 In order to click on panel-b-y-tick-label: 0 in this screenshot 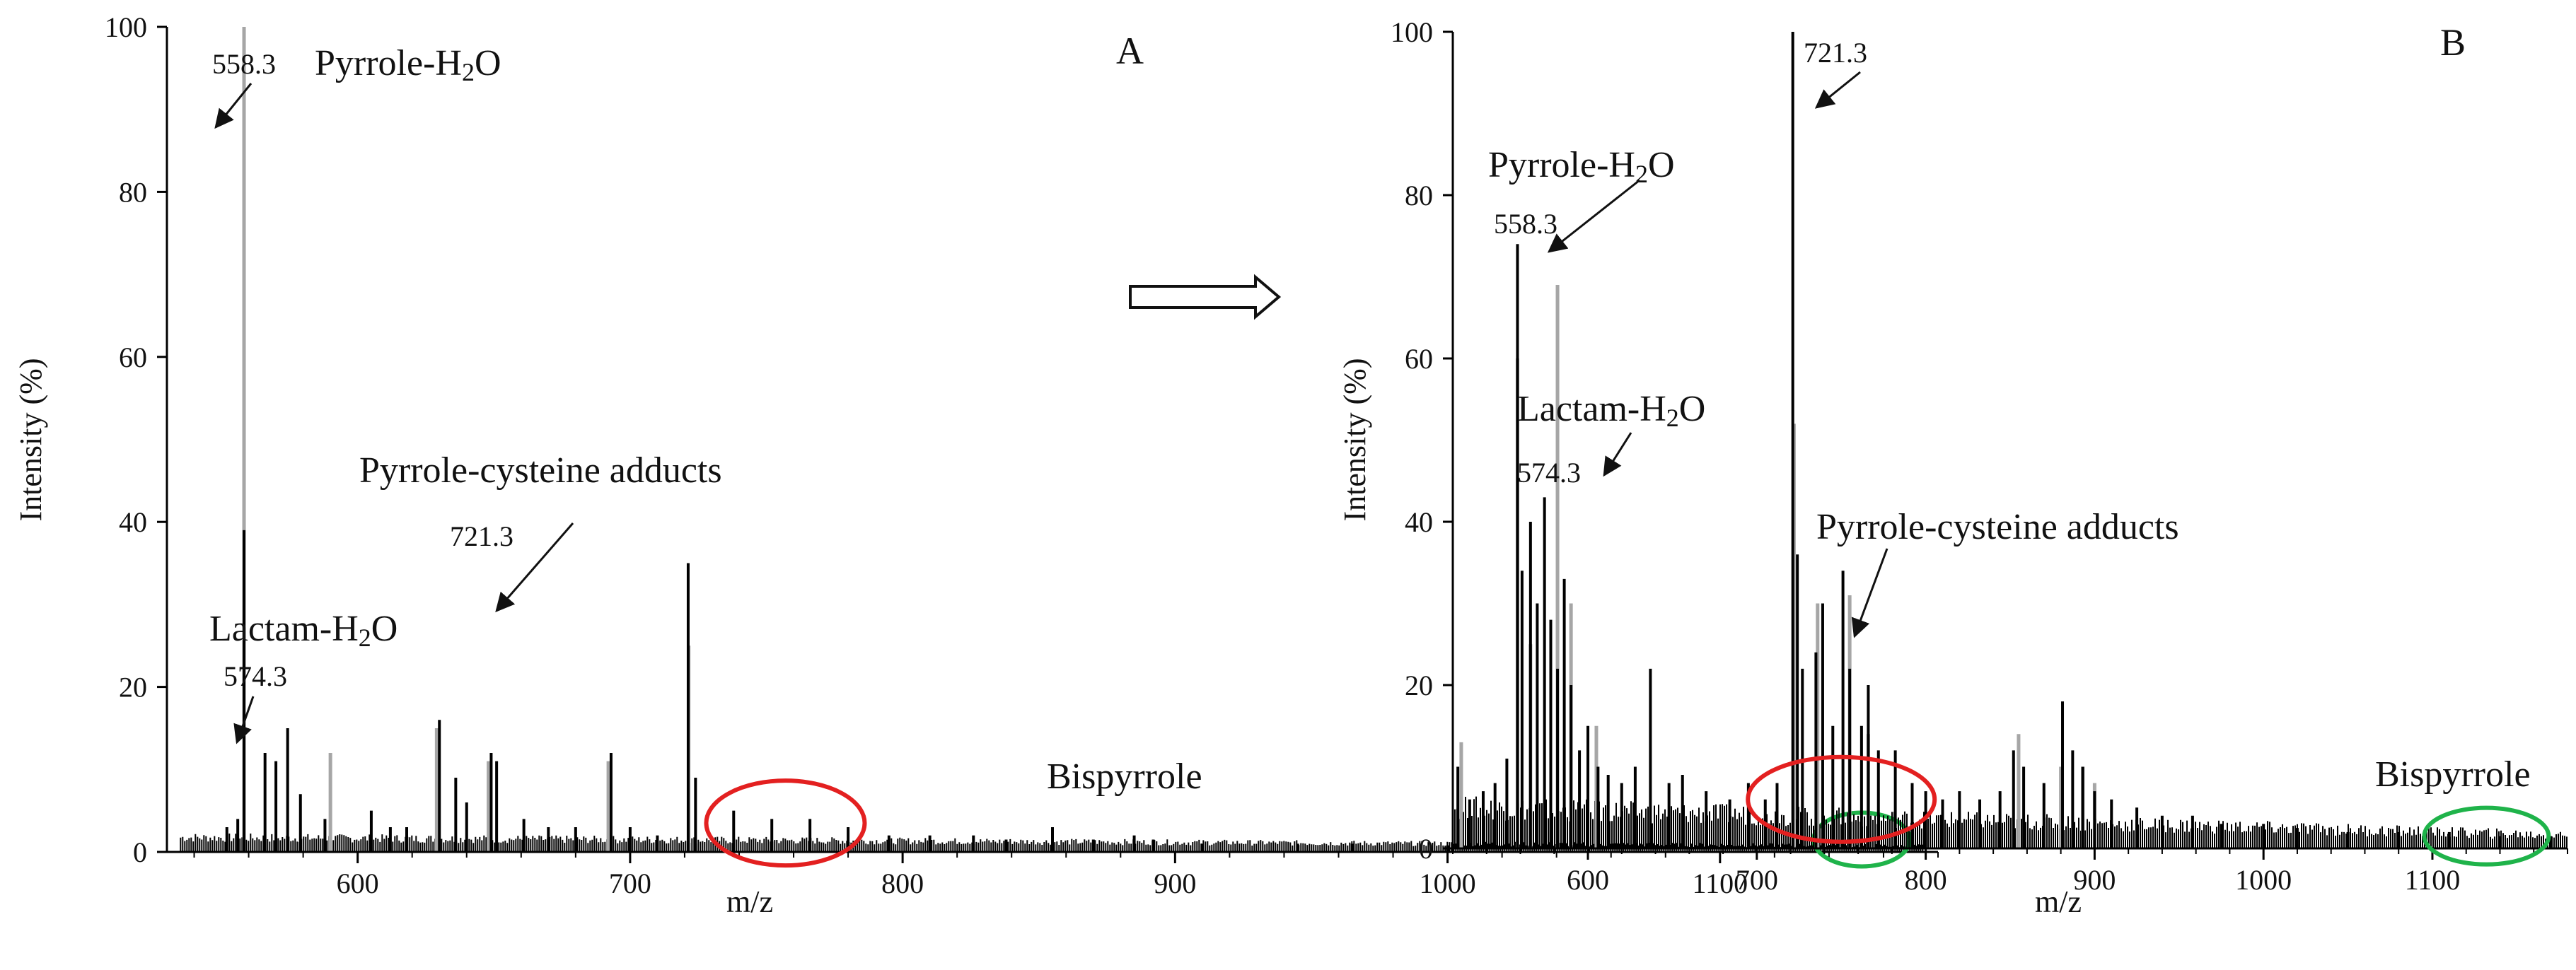, I will do `click(1426, 849)`.